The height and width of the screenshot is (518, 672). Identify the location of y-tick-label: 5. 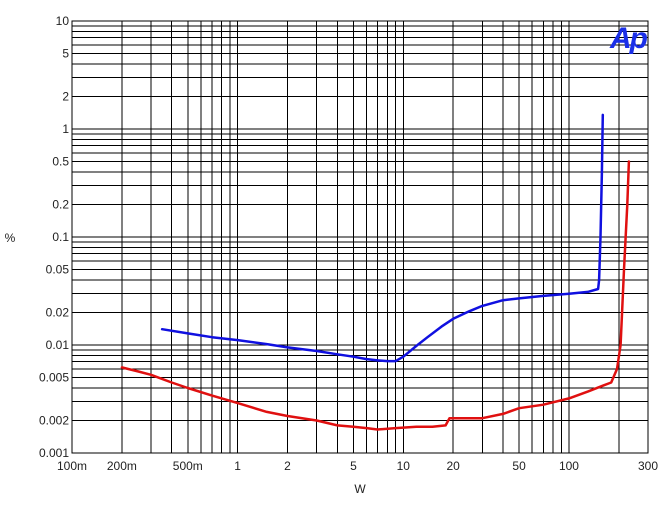
(65, 54).